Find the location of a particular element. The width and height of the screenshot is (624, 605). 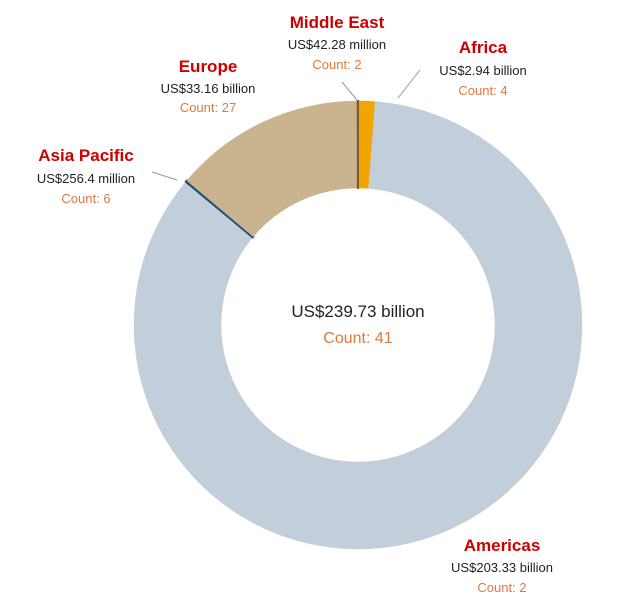

label-asia-pacific-name: Asia Pacific is located at coordinates (85, 155).